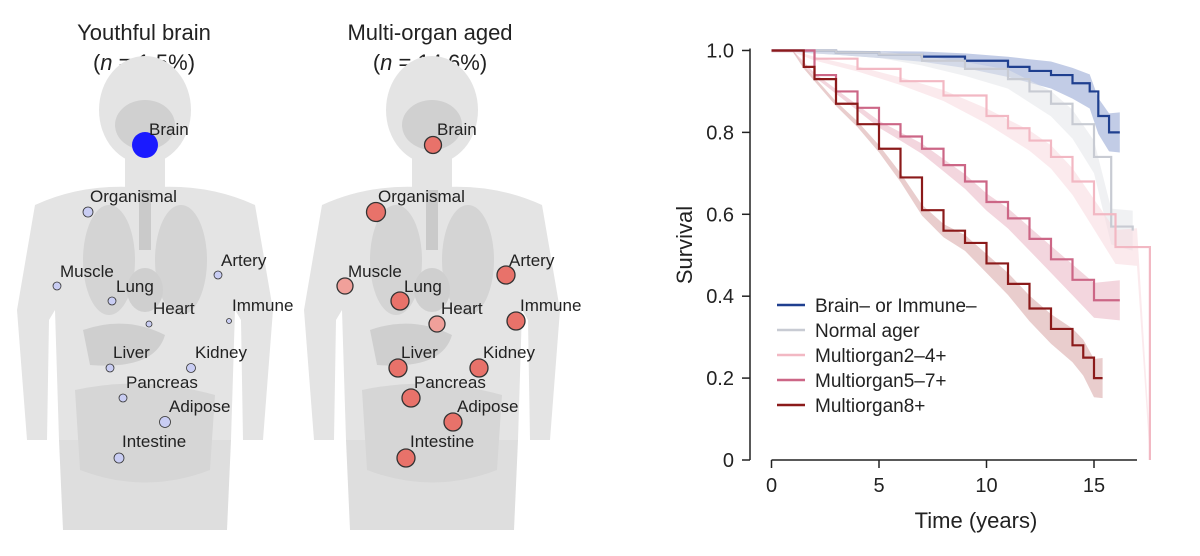 Image resolution: width=1200 pixels, height=556 pixels. What do you see at coordinates (145, 145) in the screenshot?
I see `youthful-brain-marker` at bounding box center [145, 145].